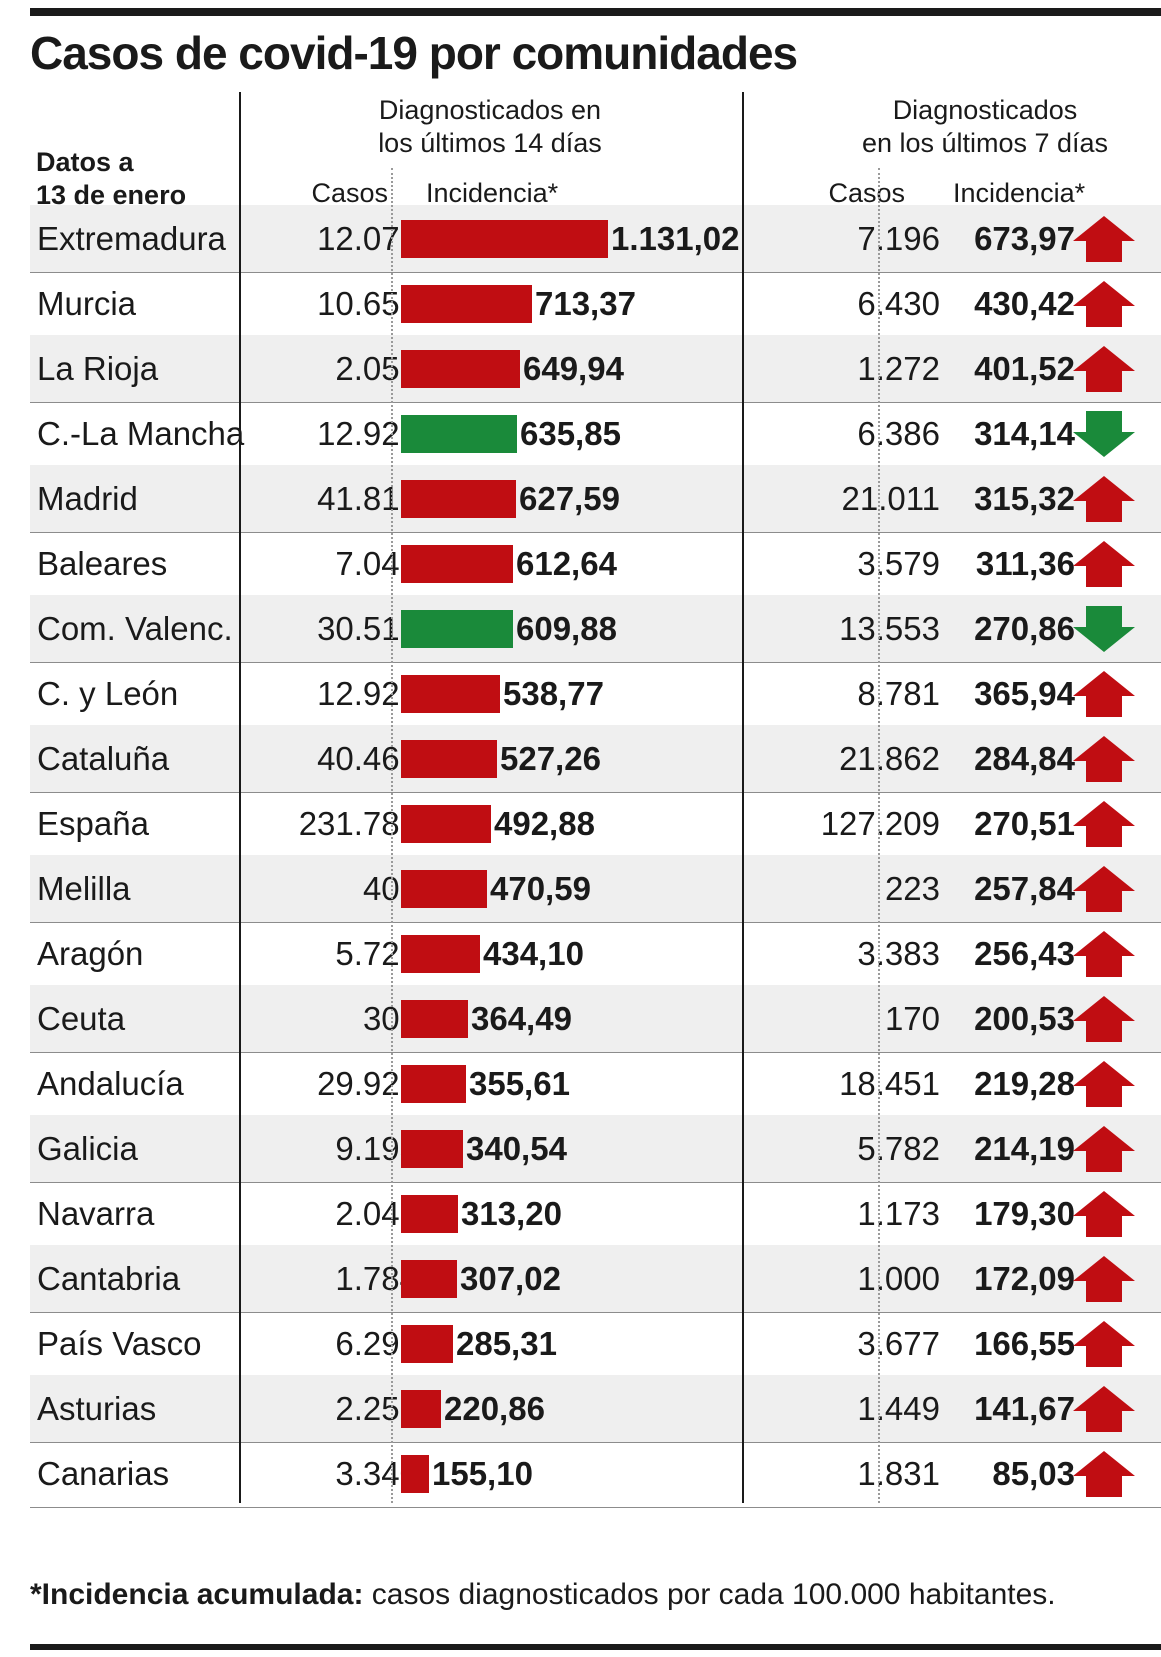 The image size is (1161, 1657). Describe the element at coordinates (1024, 1278) in the screenshot. I see `incidence-7-days: 172,09` at that location.